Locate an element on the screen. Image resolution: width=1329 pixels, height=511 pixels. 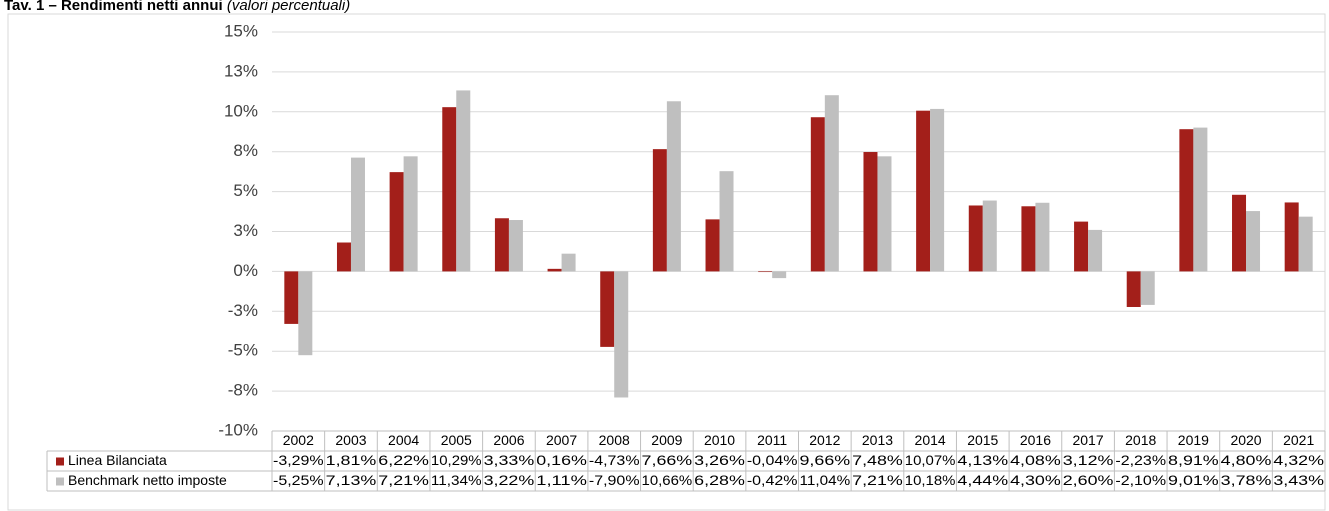
x-tick-label: 2006 is located at coordinates (508, 440).